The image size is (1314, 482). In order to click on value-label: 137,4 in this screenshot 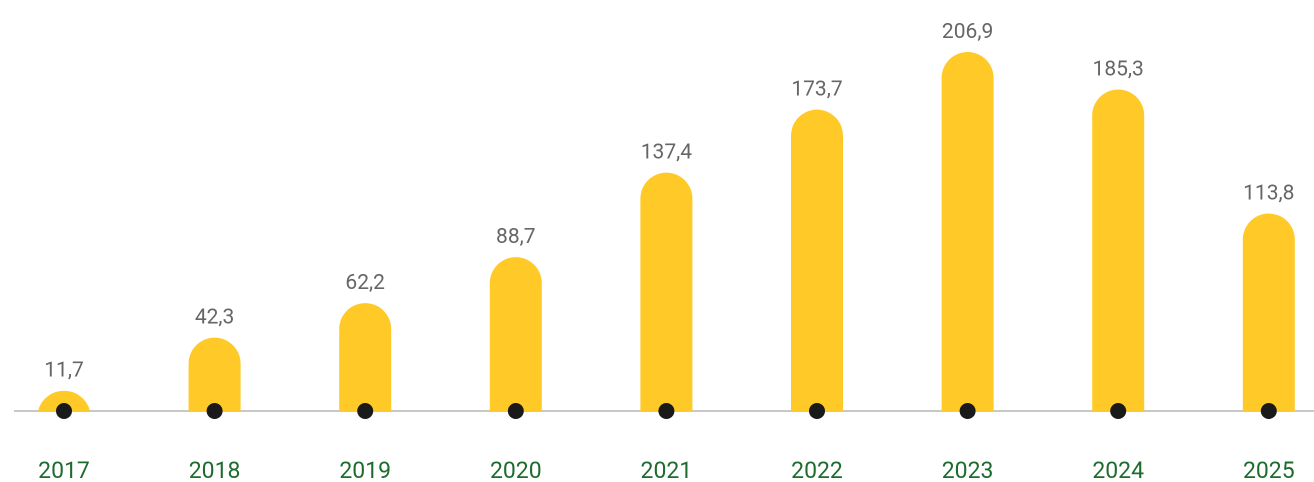, I will do `click(667, 153)`.